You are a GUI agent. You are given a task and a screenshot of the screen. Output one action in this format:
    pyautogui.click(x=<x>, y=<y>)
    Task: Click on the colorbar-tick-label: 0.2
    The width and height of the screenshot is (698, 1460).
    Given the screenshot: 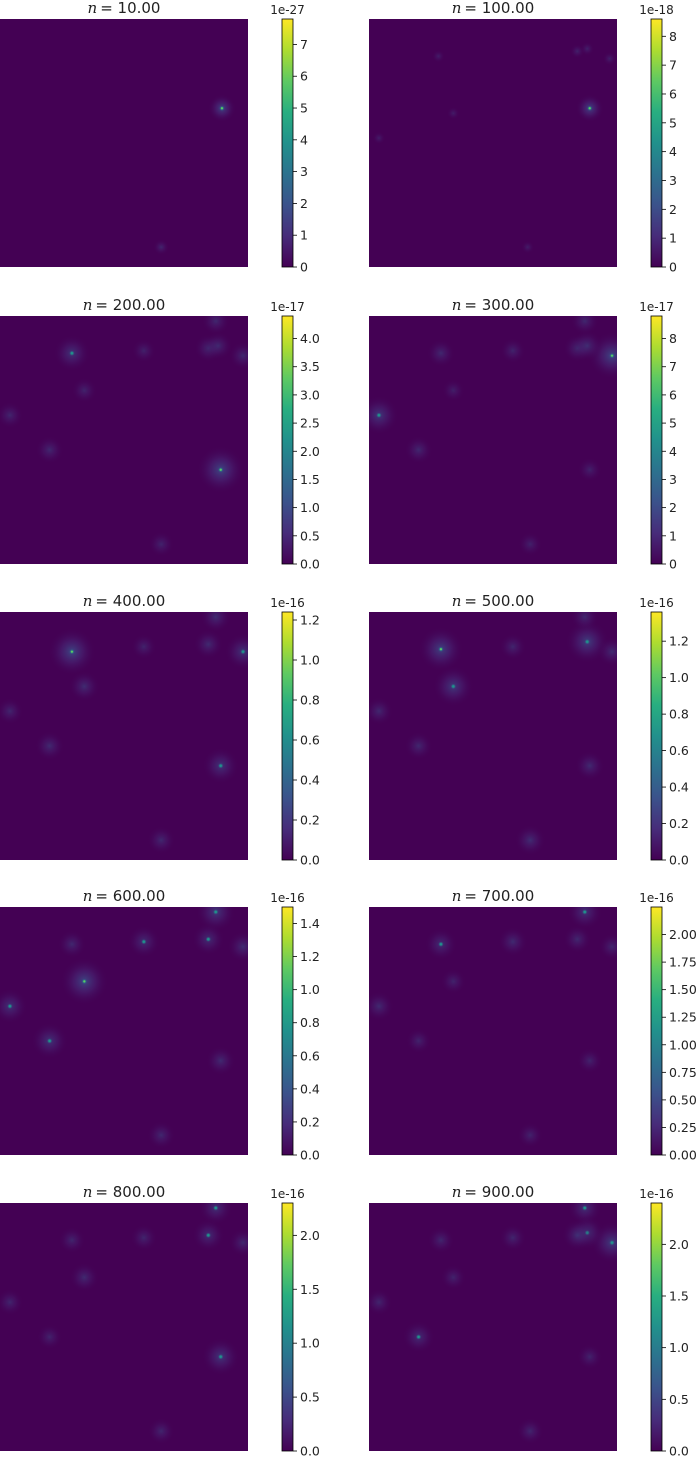 What is the action you would take?
    pyautogui.click(x=310, y=820)
    